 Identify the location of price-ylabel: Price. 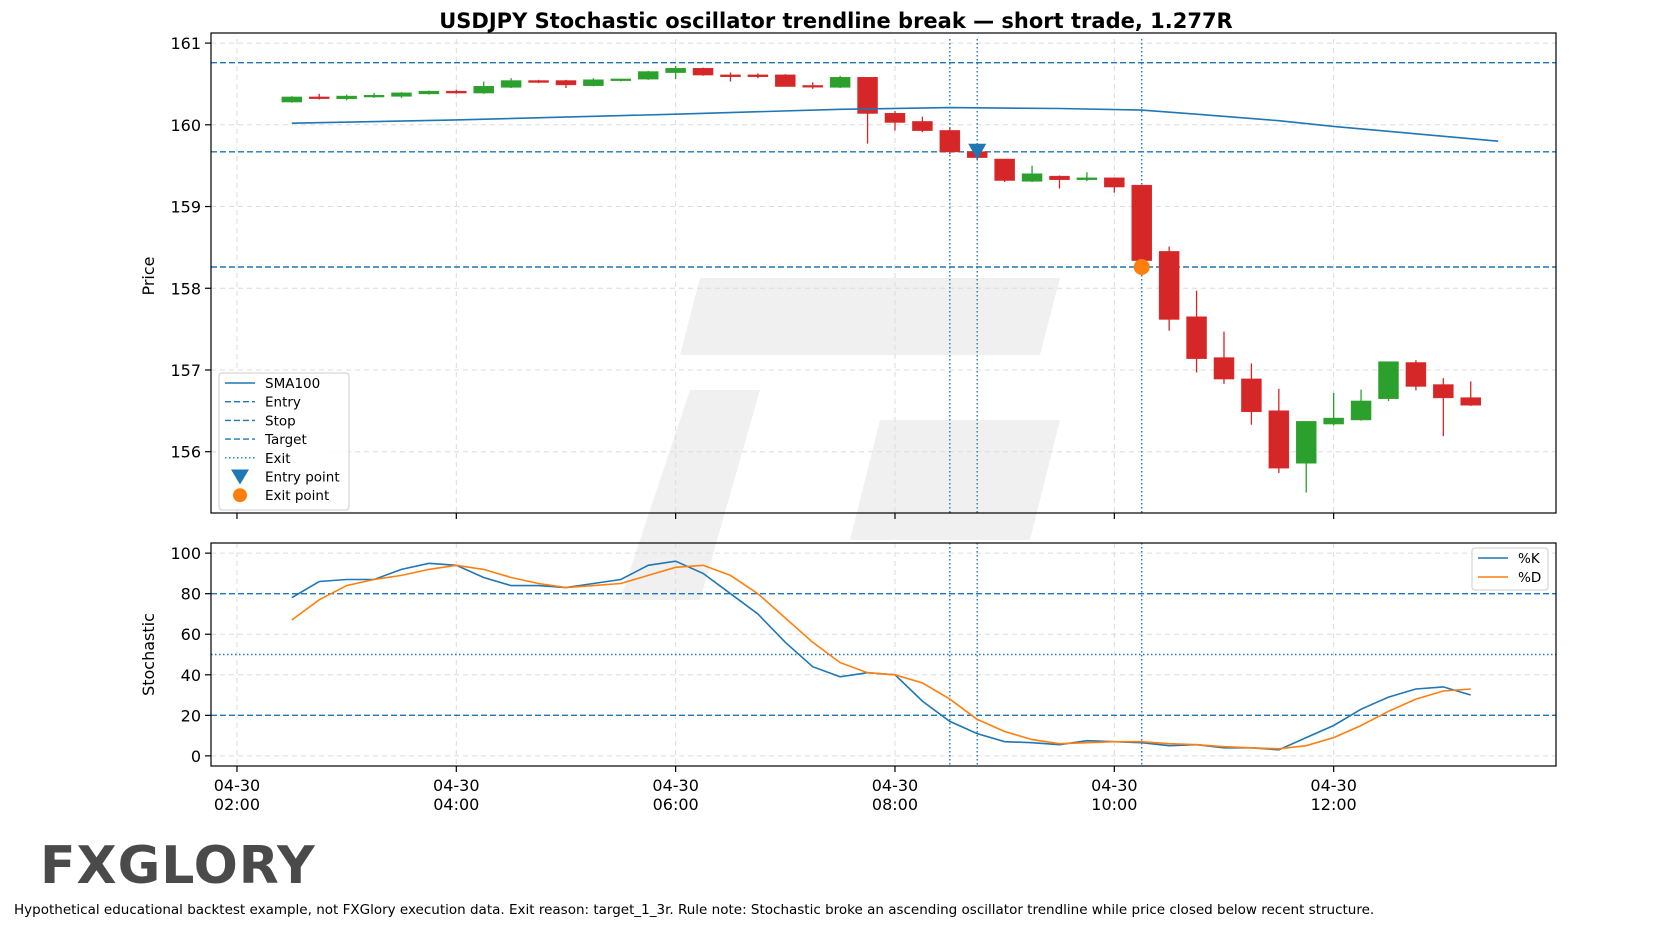
(148, 275).